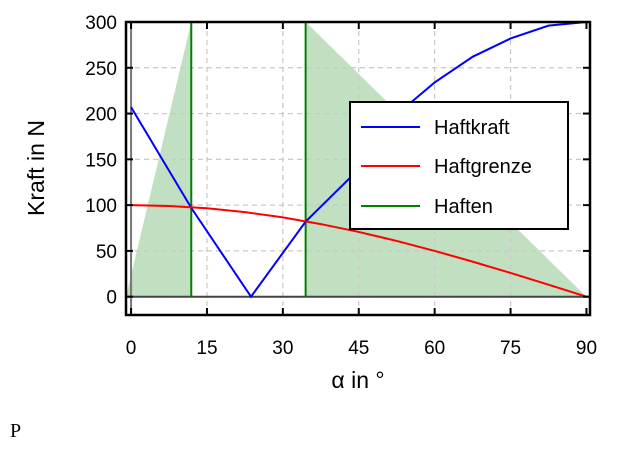 The height and width of the screenshot is (458, 622). I want to click on x-tick-label-30: 30, so click(282, 348).